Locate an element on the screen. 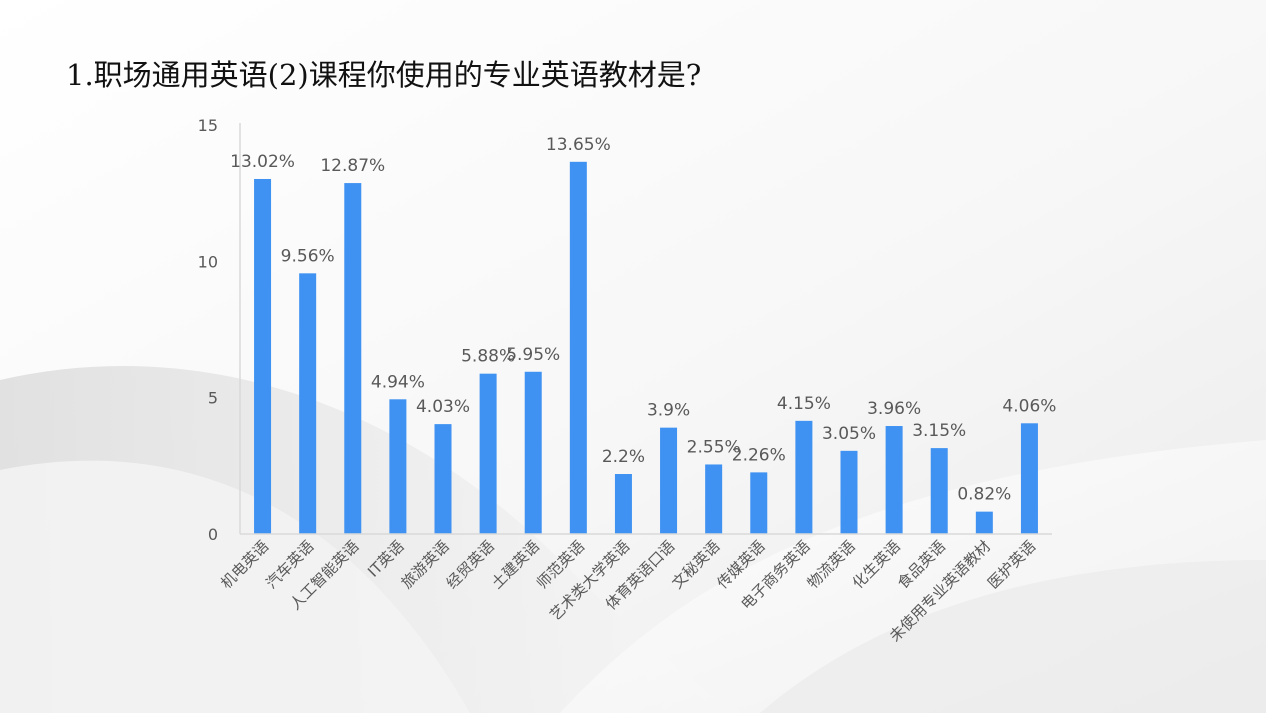 This screenshot has width=1266, height=713. y-tick-label: 10 is located at coordinates (208, 261).